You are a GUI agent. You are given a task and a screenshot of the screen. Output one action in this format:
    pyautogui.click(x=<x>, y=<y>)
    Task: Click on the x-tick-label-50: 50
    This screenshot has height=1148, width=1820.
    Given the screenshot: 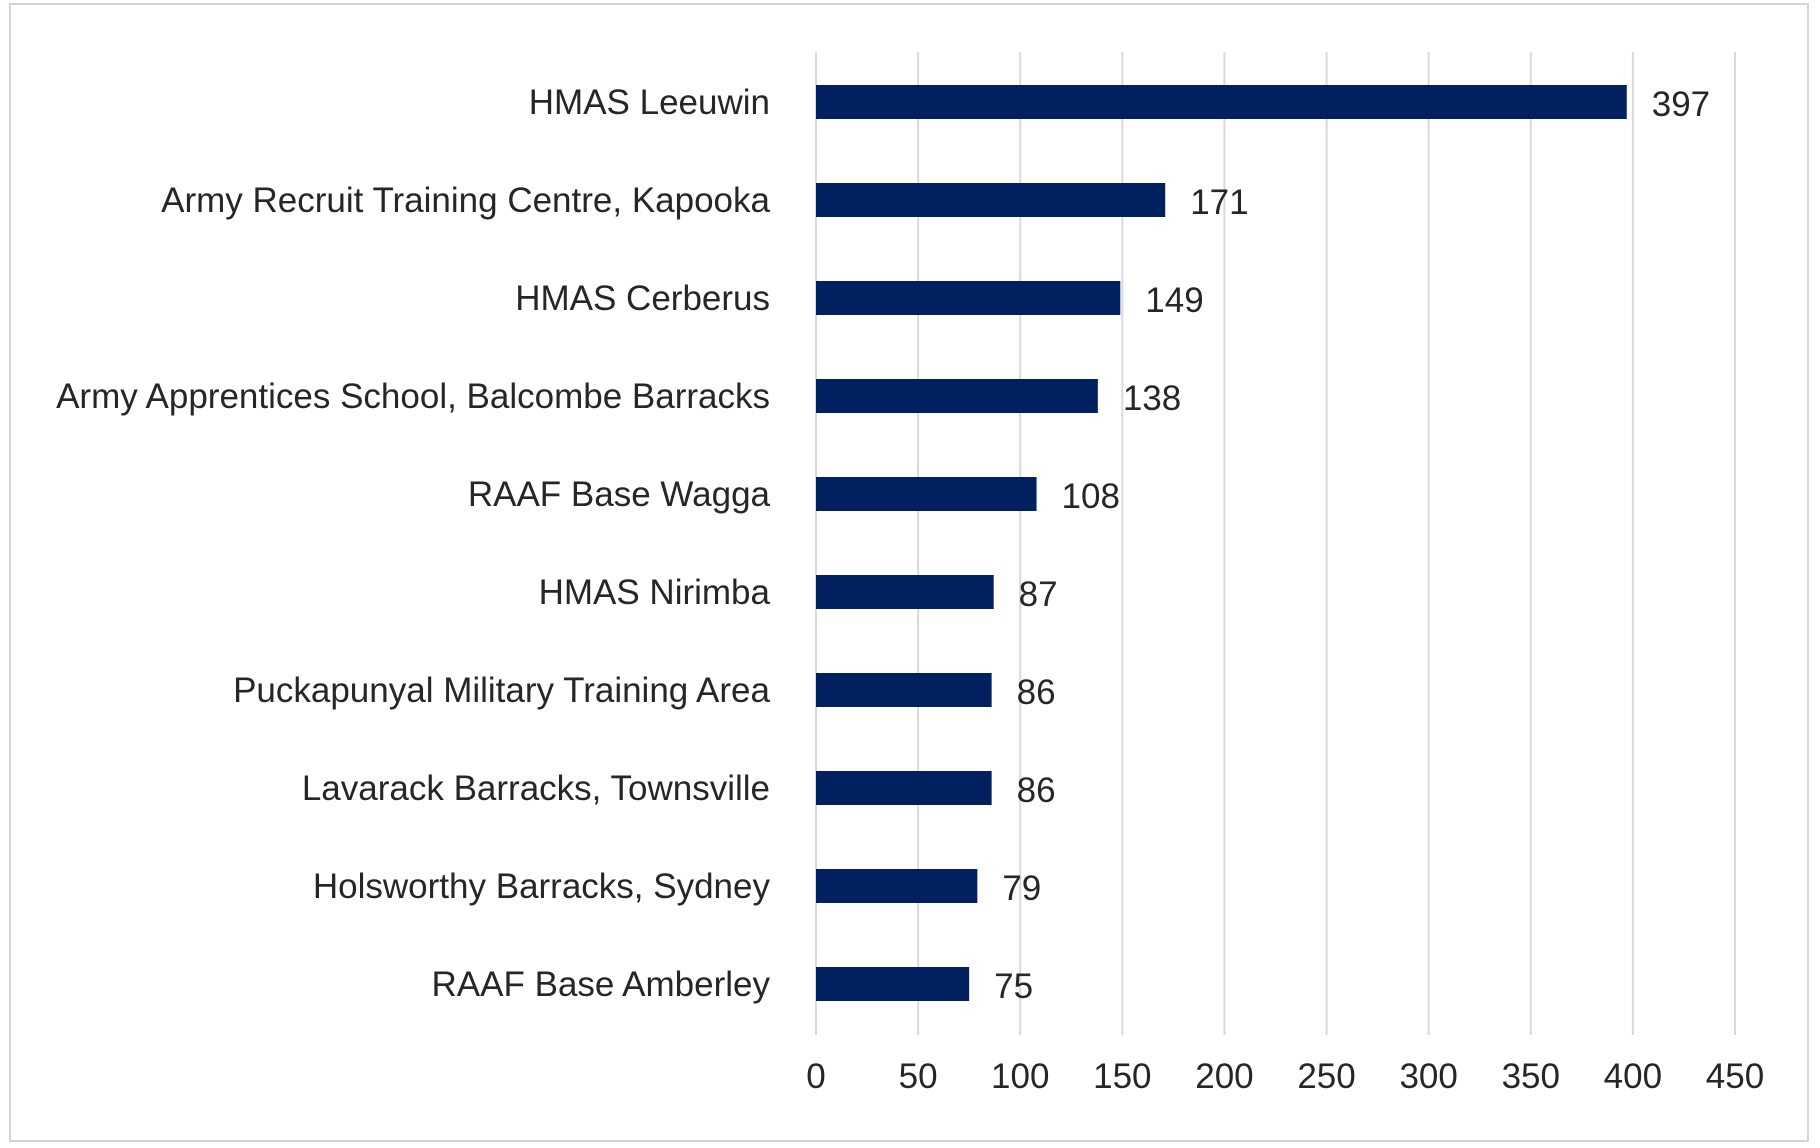 What is the action you would take?
    pyautogui.click(x=918, y=1076)
    